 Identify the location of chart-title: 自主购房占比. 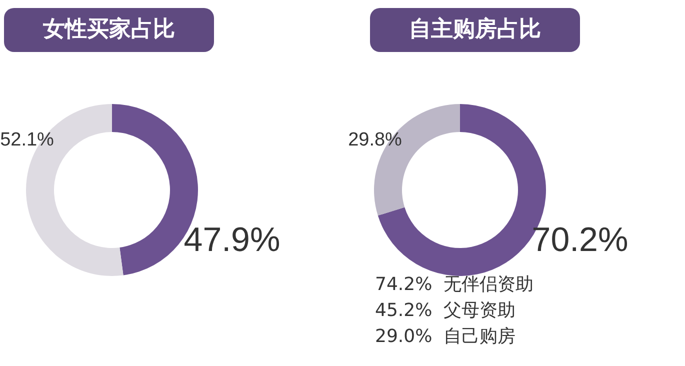
(475, 30).